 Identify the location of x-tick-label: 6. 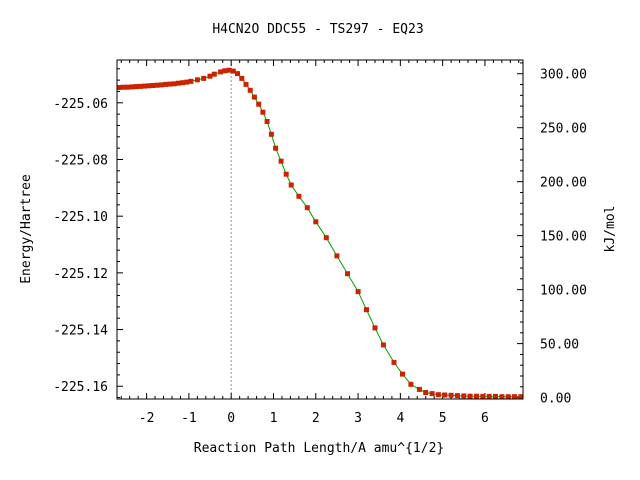
(485, 418).